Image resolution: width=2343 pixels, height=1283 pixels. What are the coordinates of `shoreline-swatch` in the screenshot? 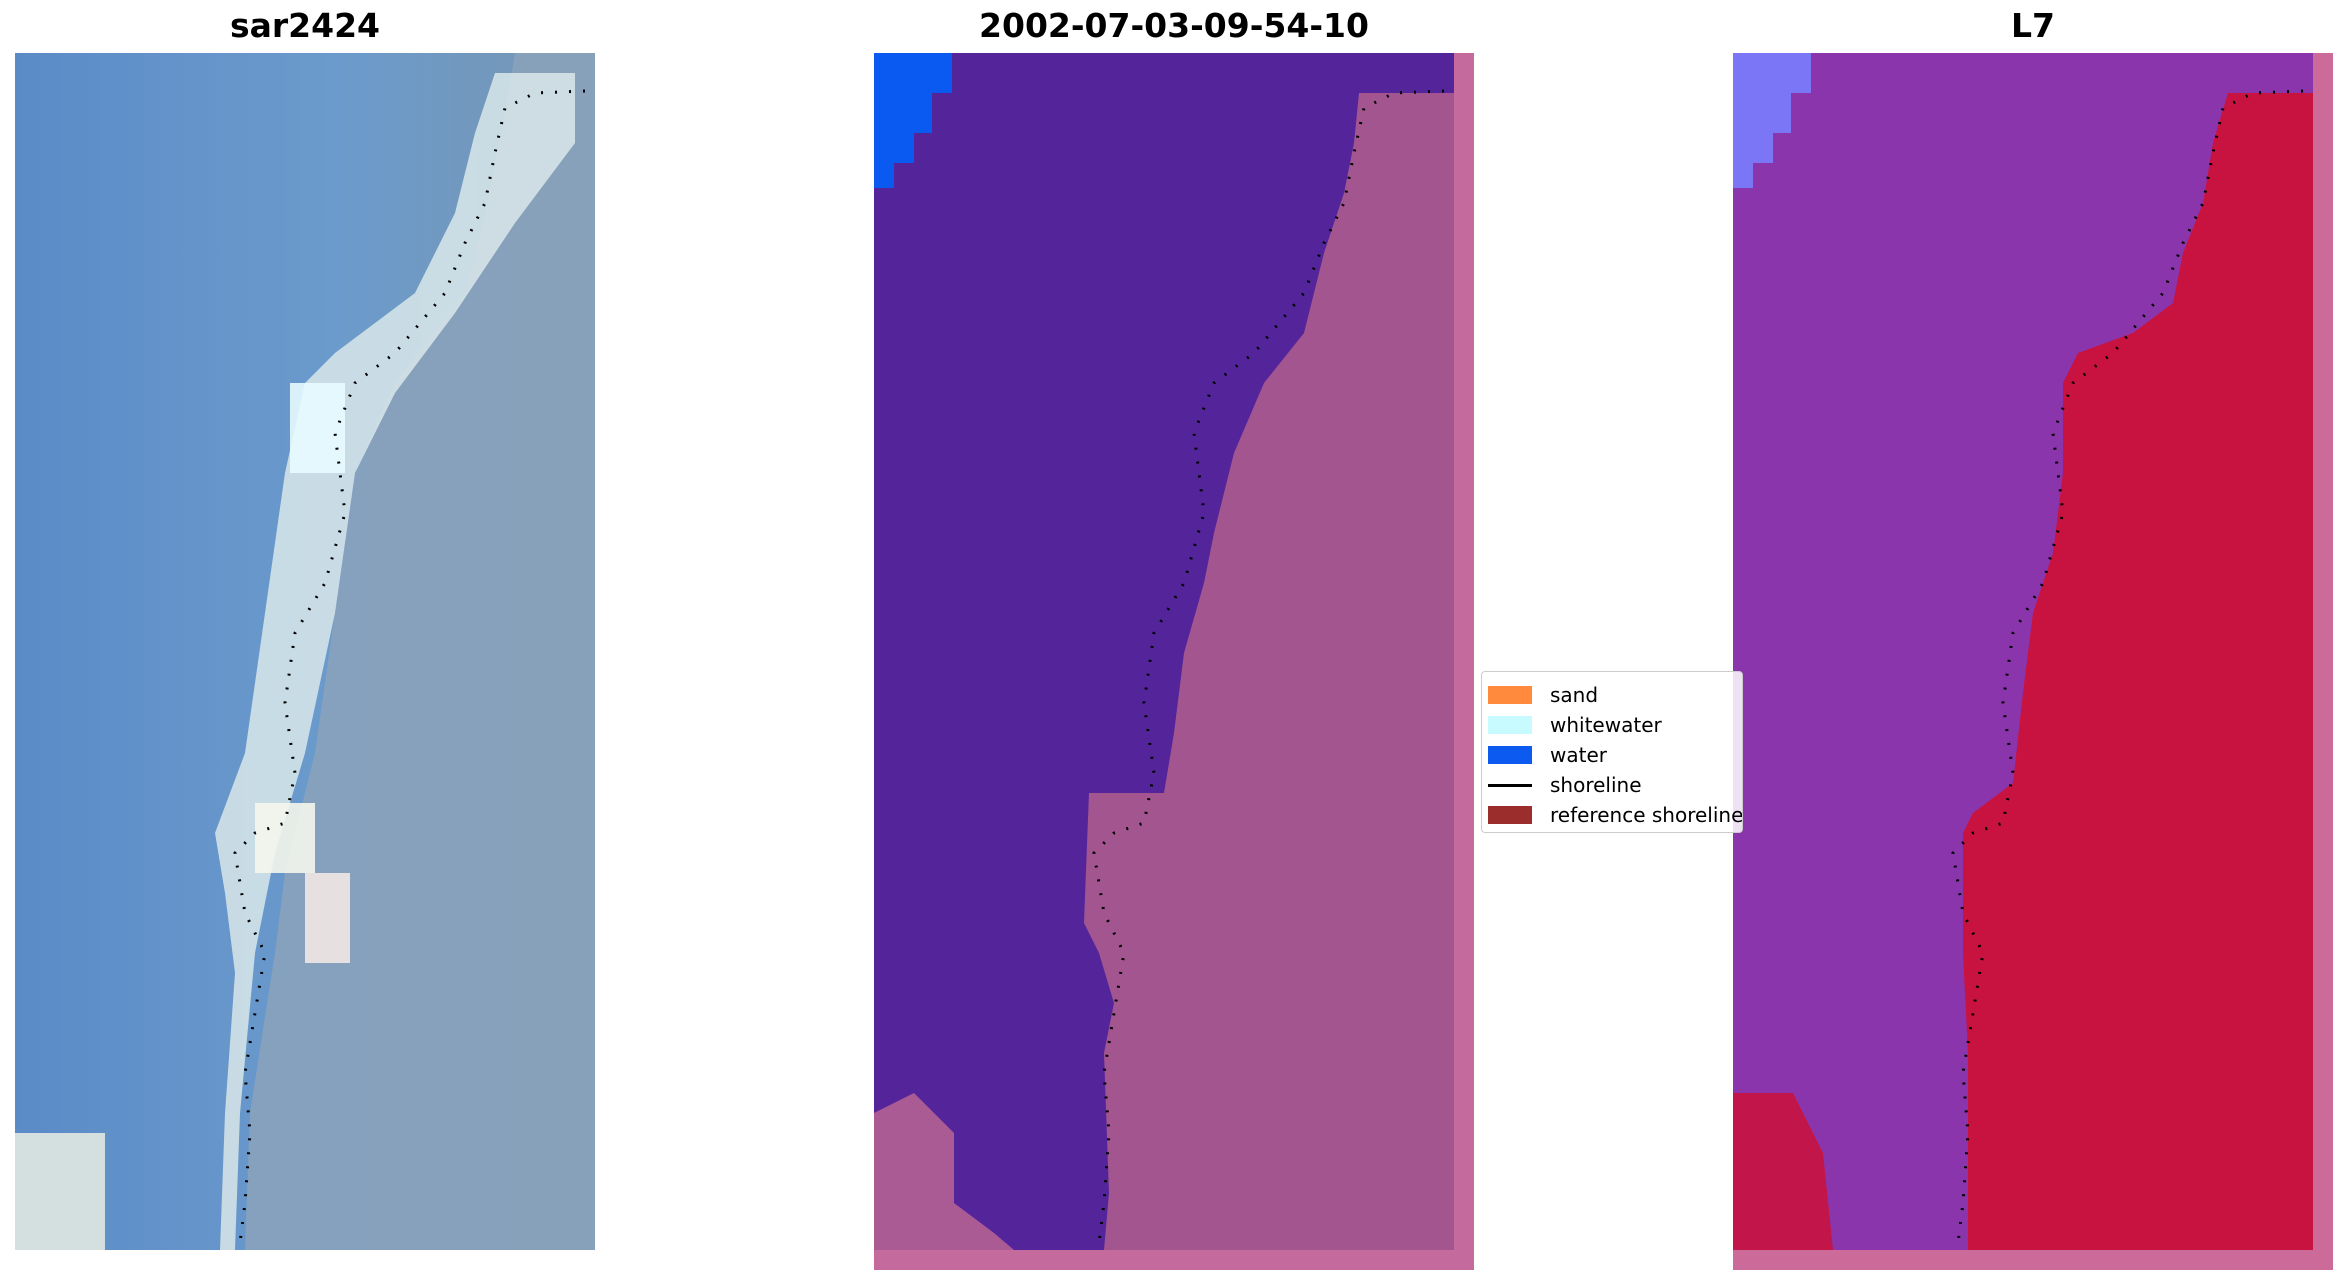 It's located at (1510, 785).